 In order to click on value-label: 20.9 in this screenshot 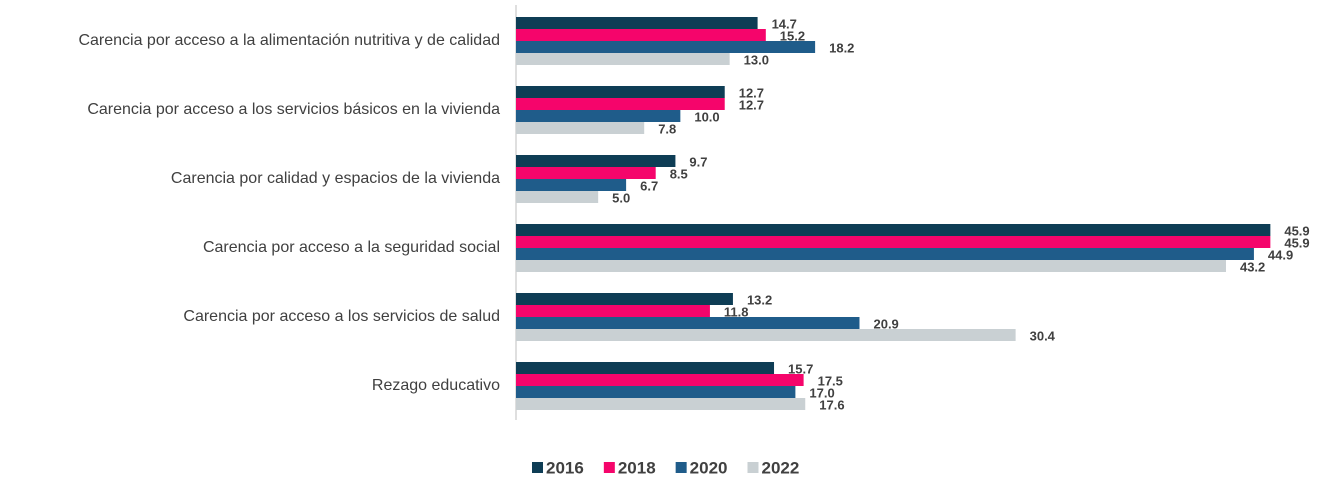, I will do `click(885, 323)`.